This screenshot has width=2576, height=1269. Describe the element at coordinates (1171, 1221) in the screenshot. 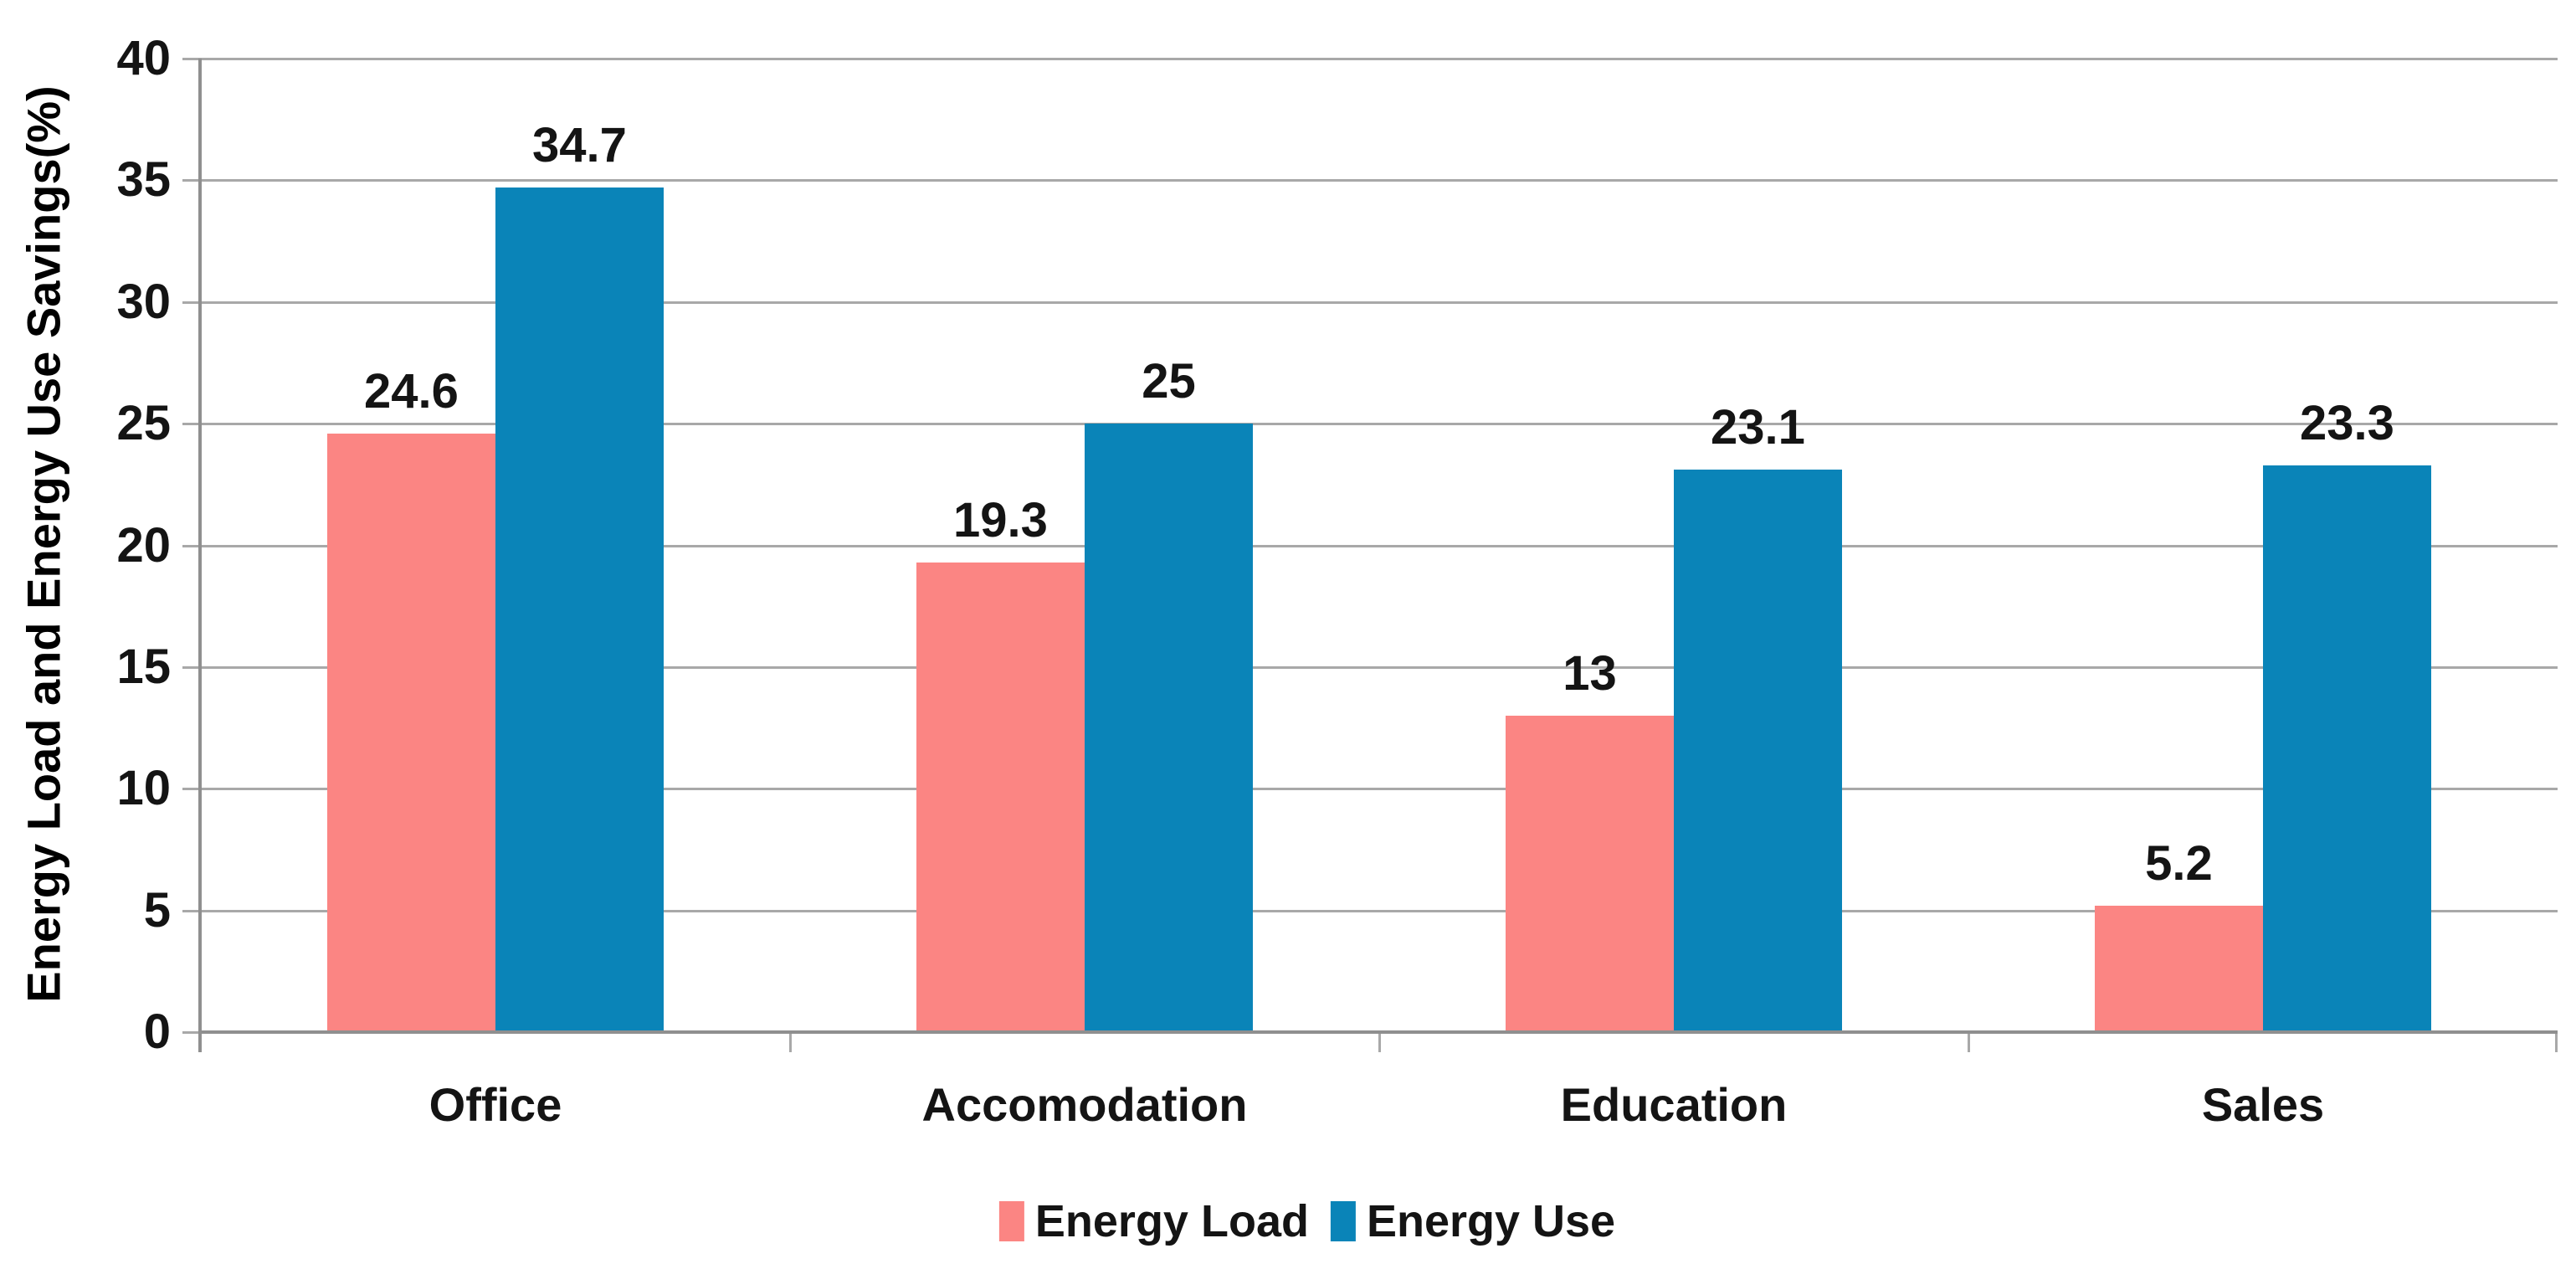

I see `legend-label: Energy Load` at that location.